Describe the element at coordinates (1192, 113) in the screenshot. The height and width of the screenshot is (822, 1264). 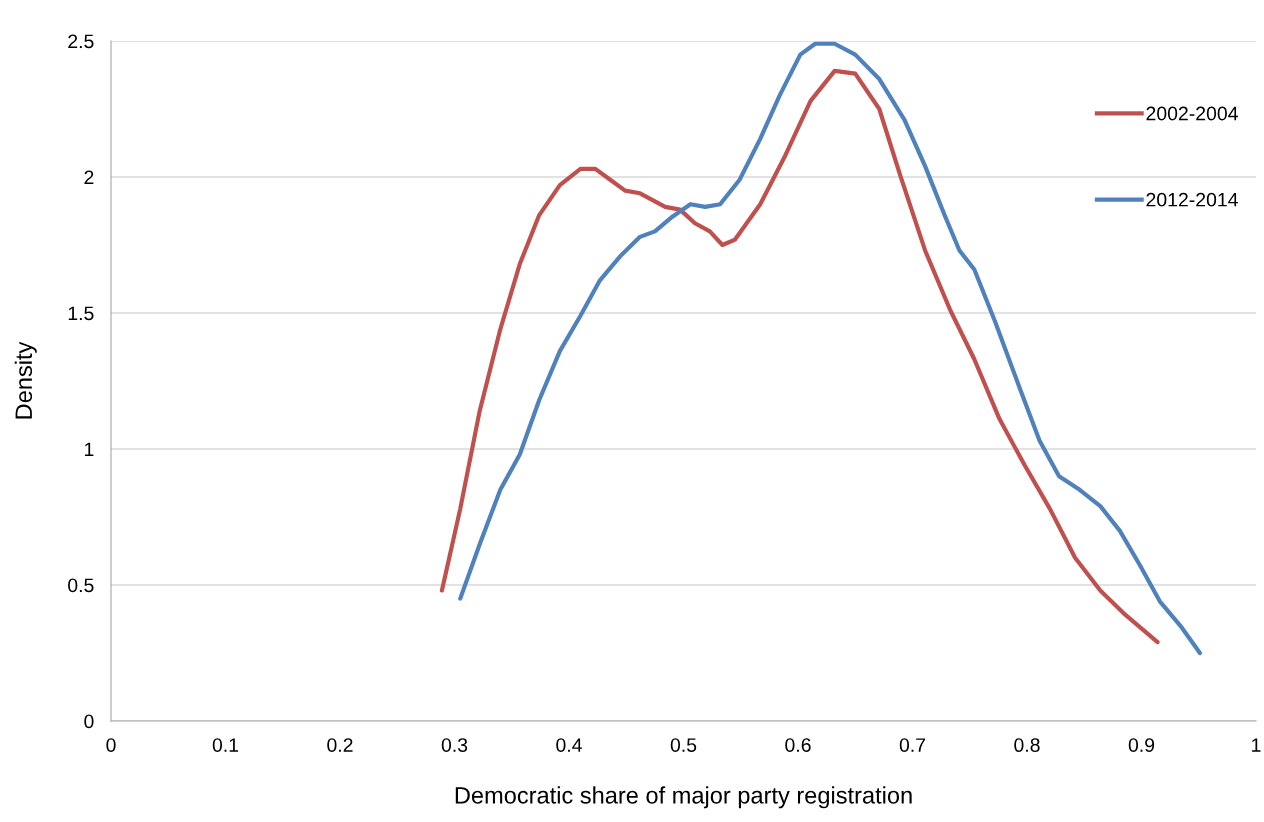
I see `legend-label: 2002-2004` at that location.